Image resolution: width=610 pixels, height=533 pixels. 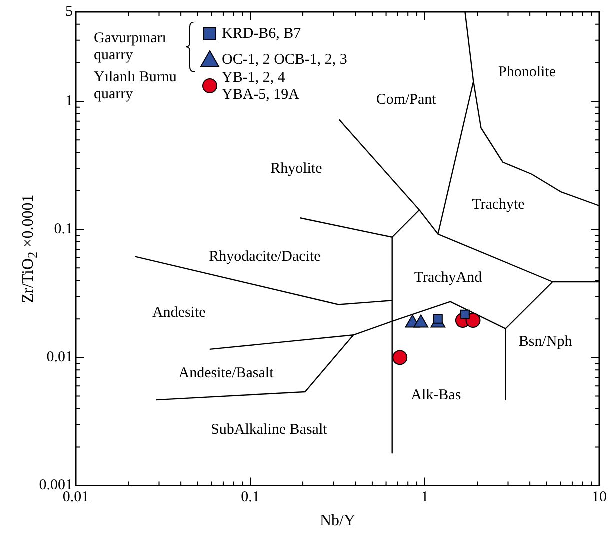 I want to click on annotation: Rhyolite, so click(x=296, y=168).